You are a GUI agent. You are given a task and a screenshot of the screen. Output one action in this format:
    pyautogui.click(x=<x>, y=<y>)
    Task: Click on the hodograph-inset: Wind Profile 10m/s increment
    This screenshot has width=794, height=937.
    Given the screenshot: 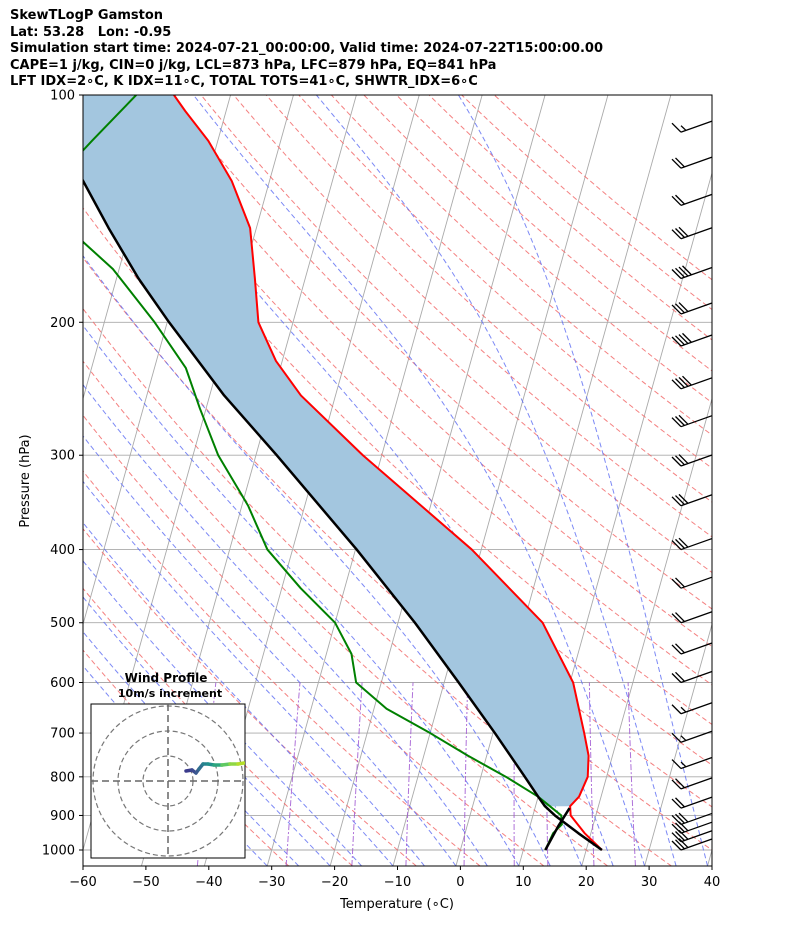 What is the action you would take?
    pyautogui.click(x=168, y=765)
    